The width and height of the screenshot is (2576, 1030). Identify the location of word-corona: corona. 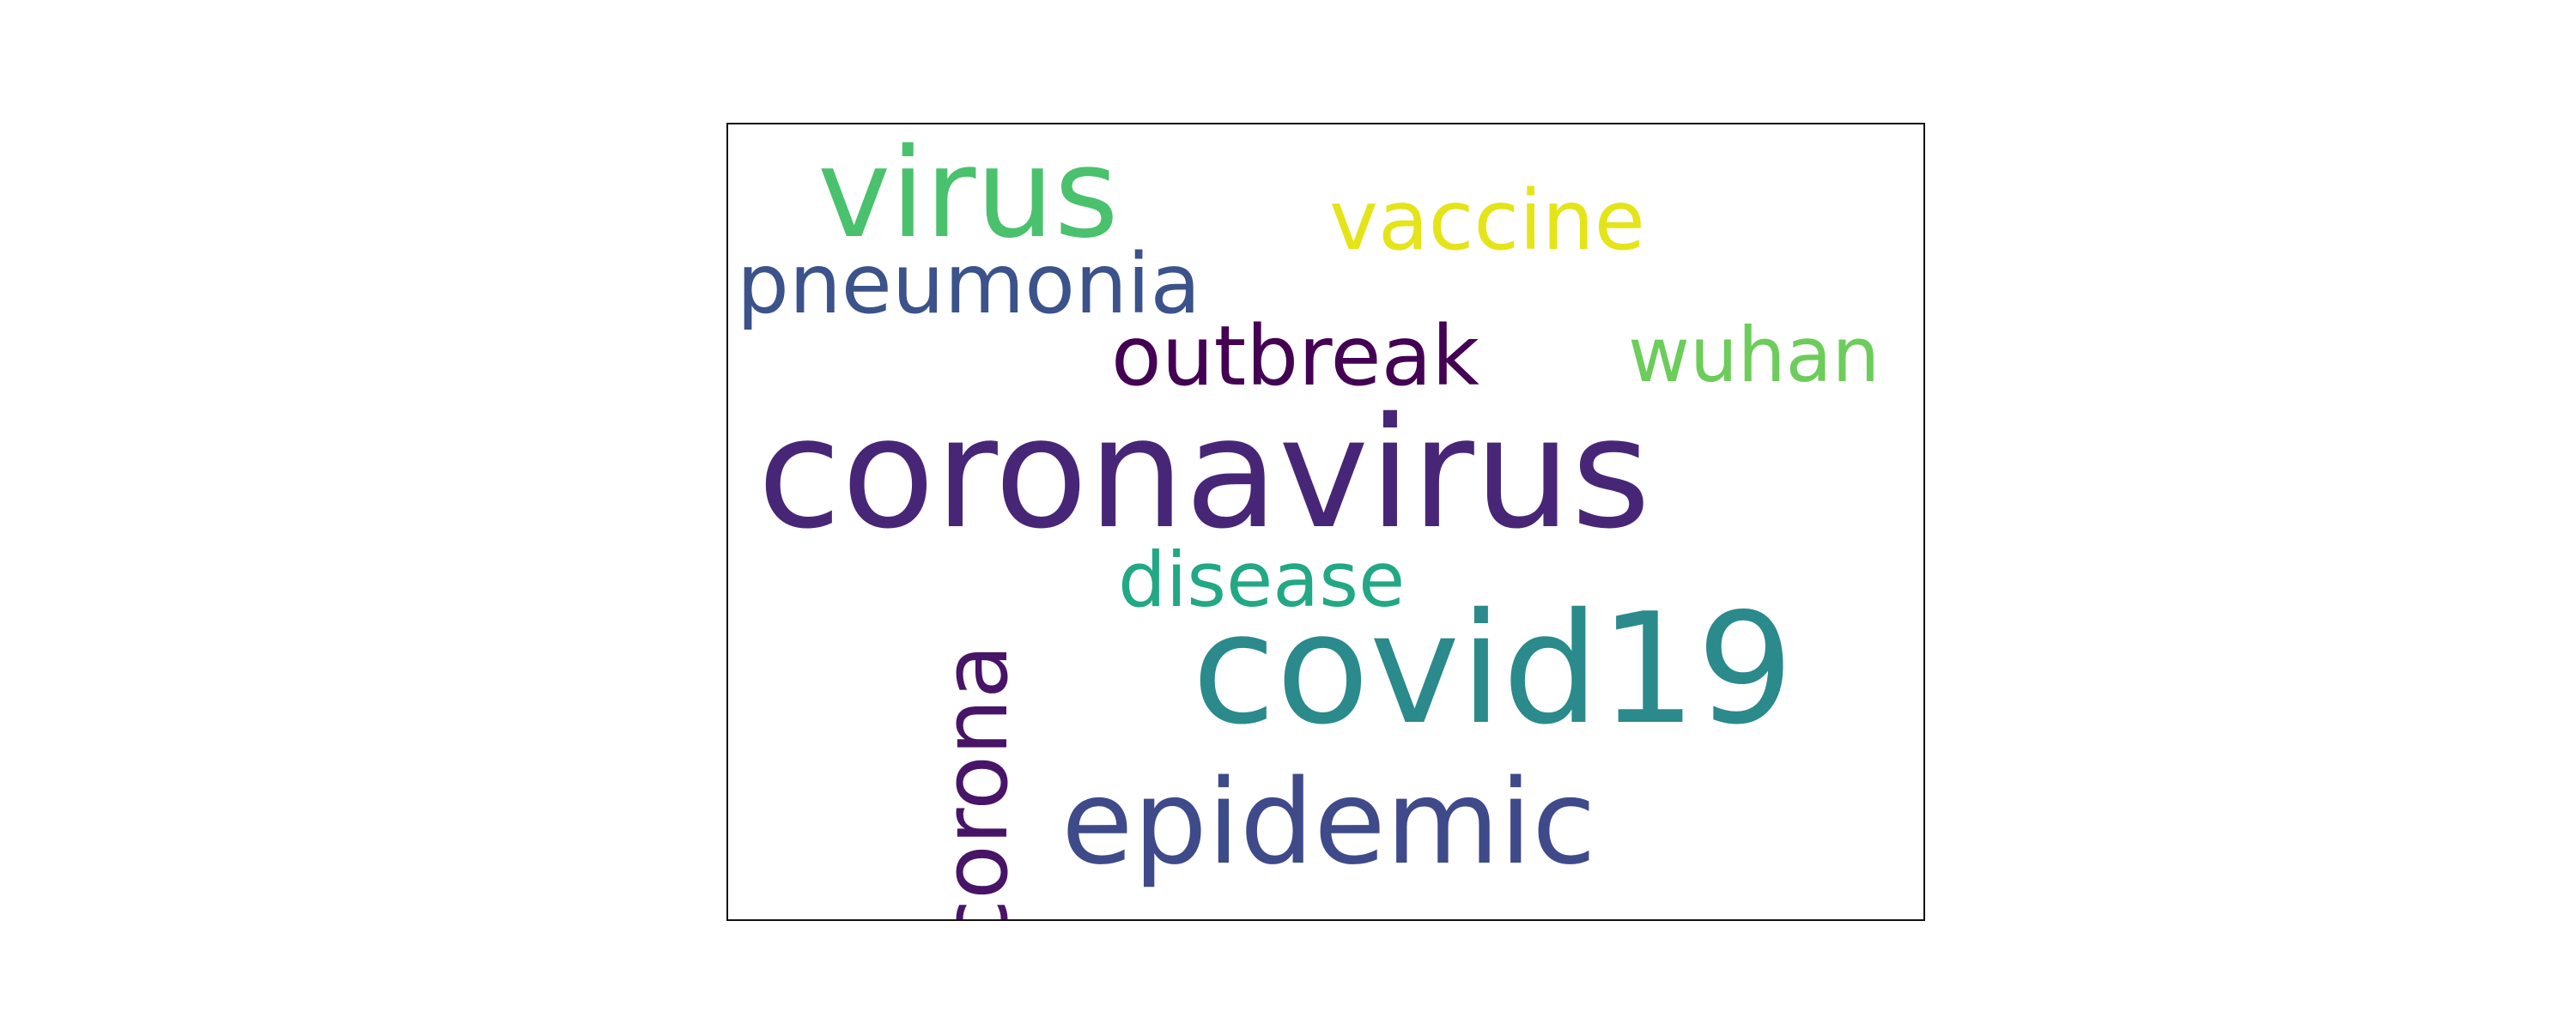
(976, 782).